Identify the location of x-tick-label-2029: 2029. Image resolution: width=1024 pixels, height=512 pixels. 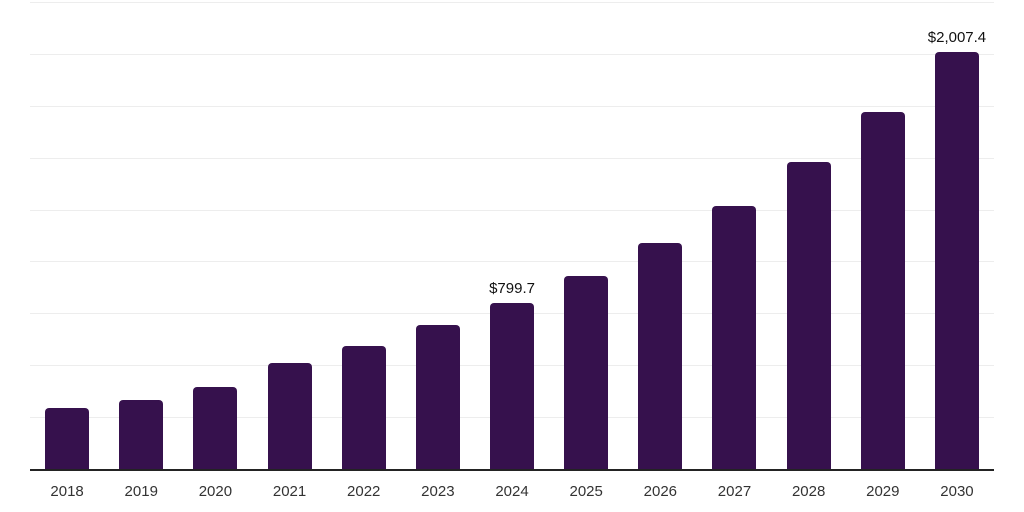
(883, 491).